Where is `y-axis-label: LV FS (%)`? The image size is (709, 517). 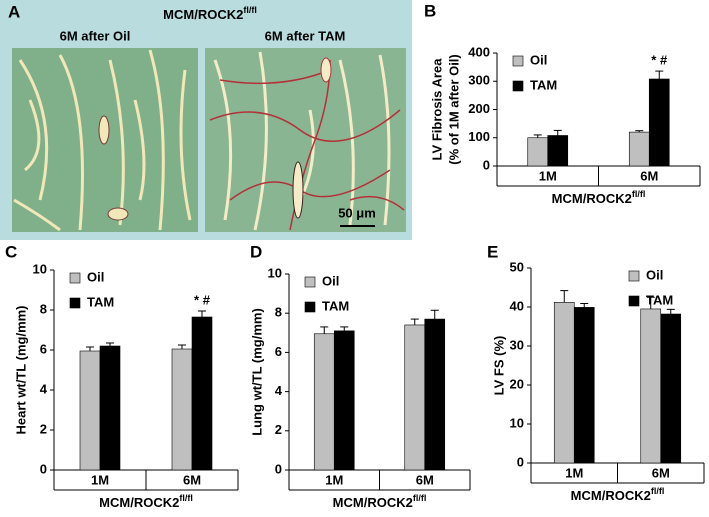
y-axis-label: LV FS (%) is located at coordinates (498, 366).